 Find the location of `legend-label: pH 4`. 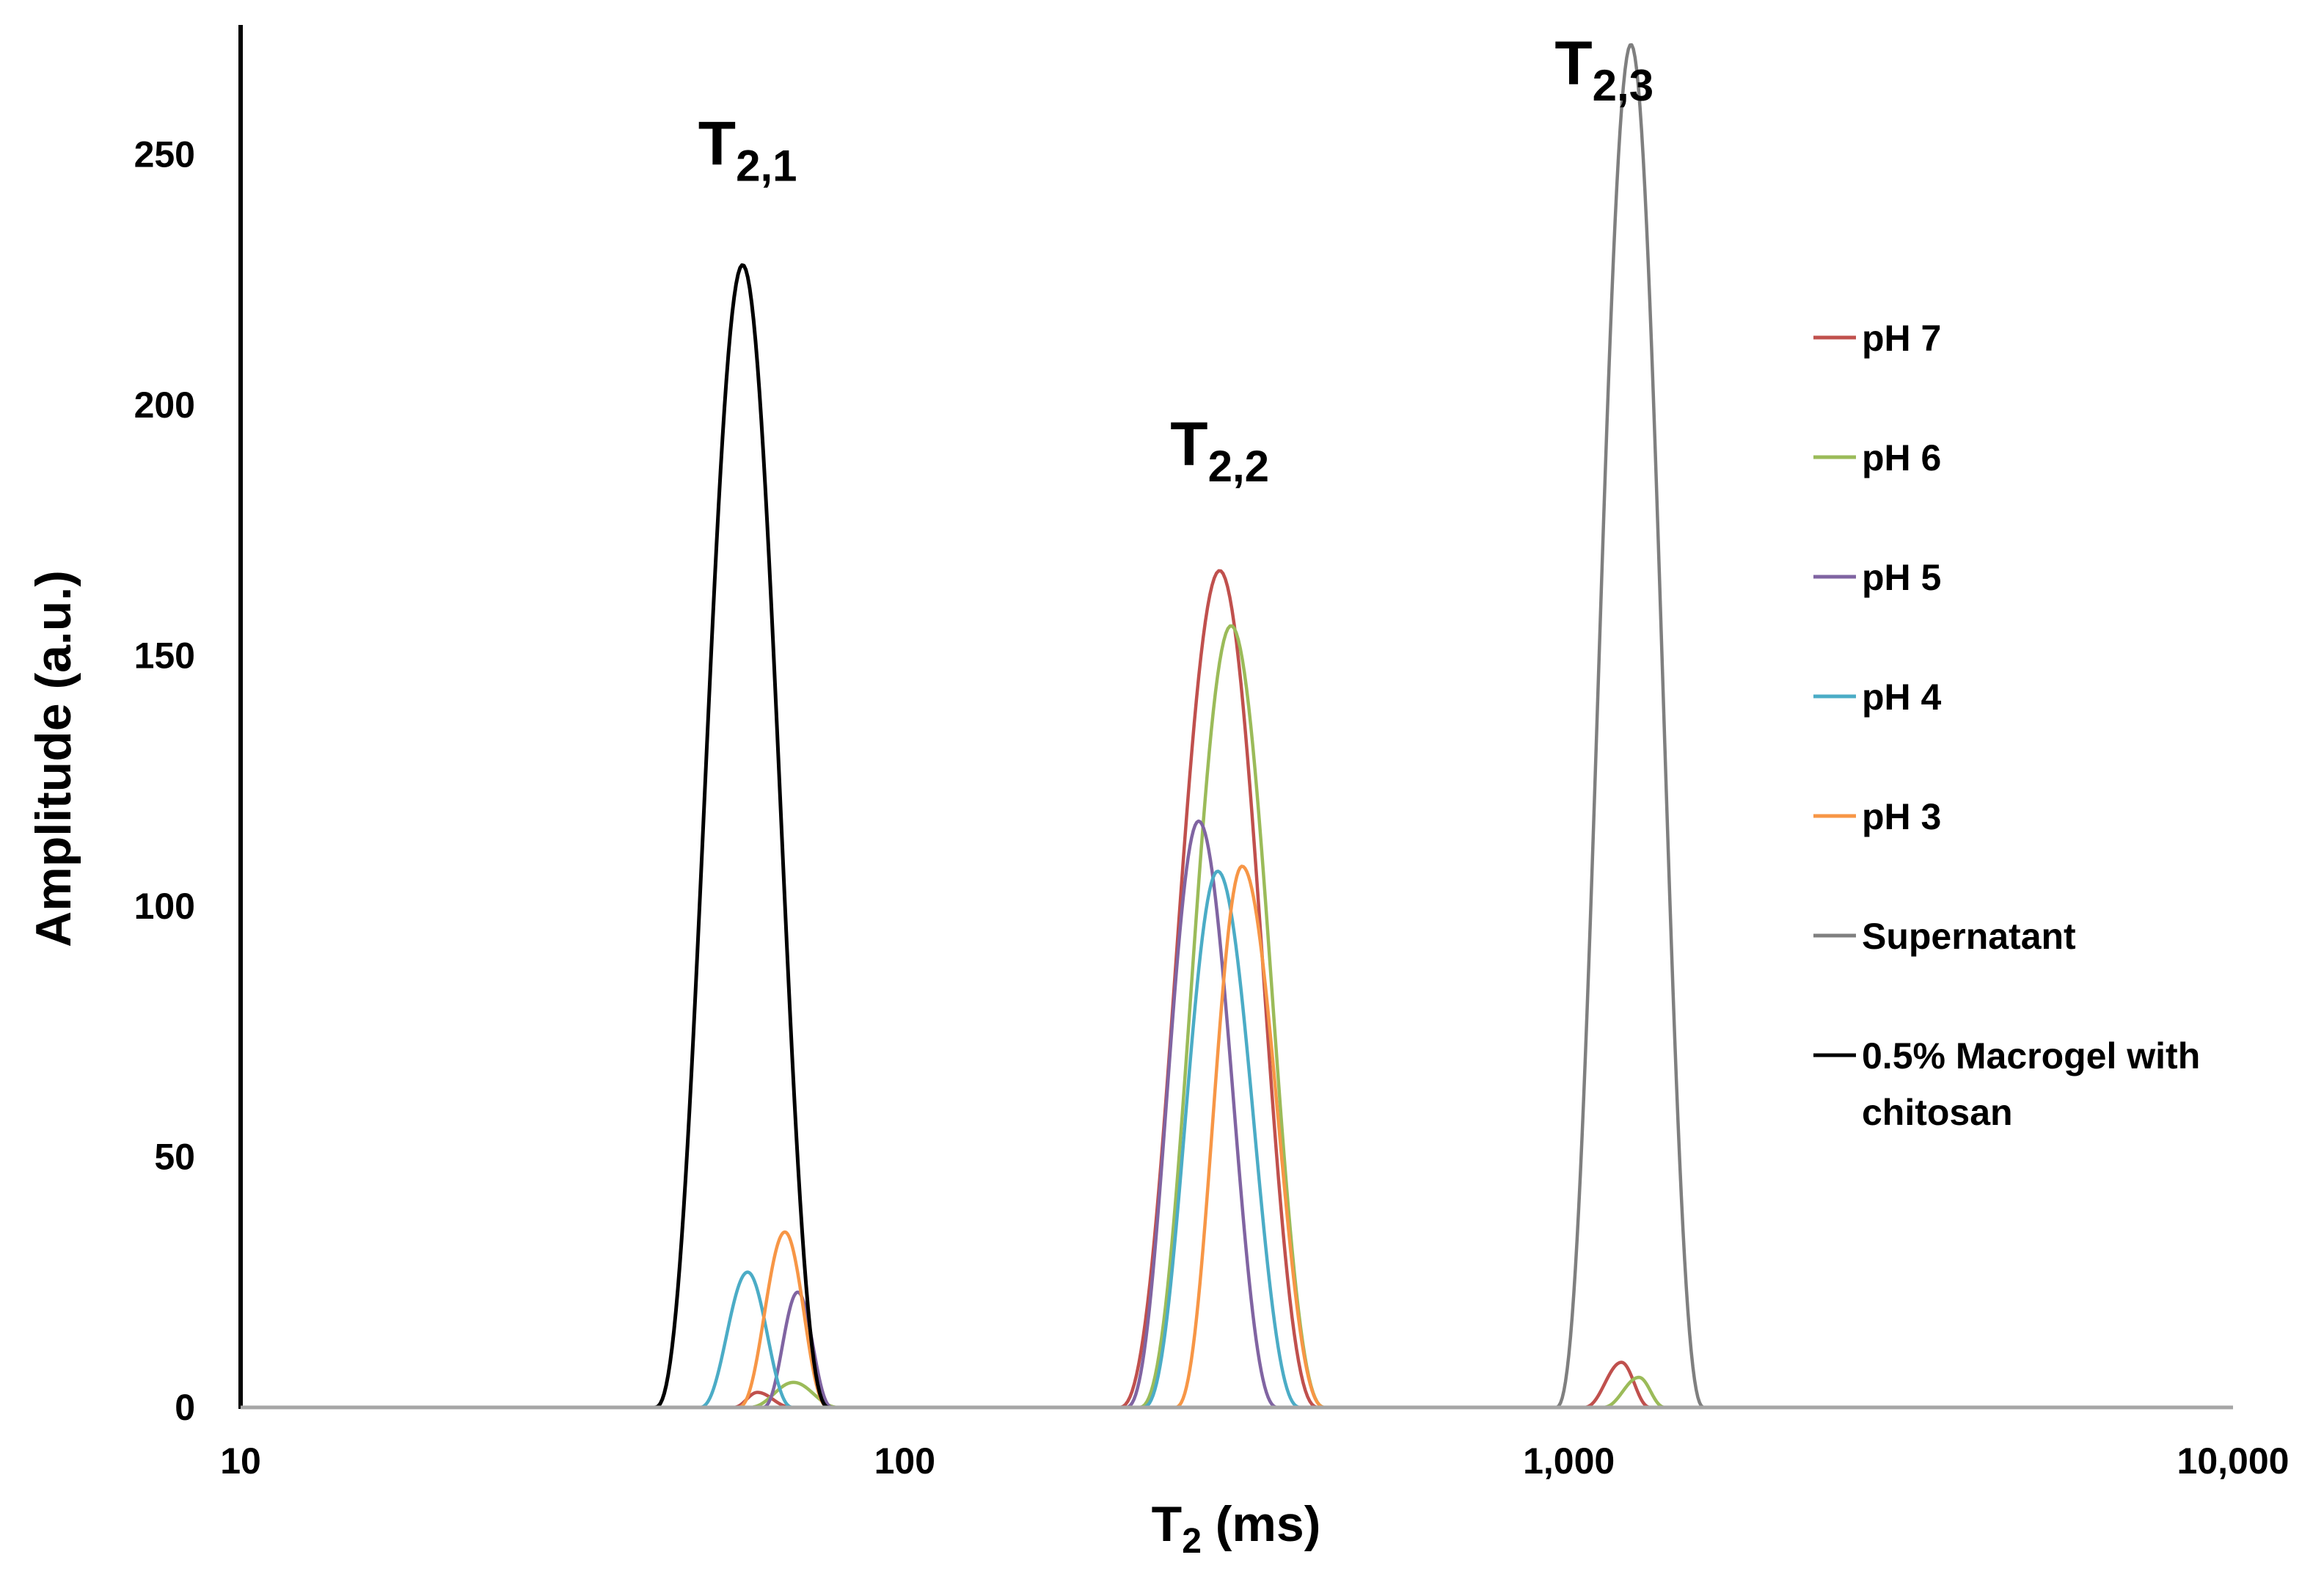

legend-label: pH 4 is located at coordinates (1902, 697).